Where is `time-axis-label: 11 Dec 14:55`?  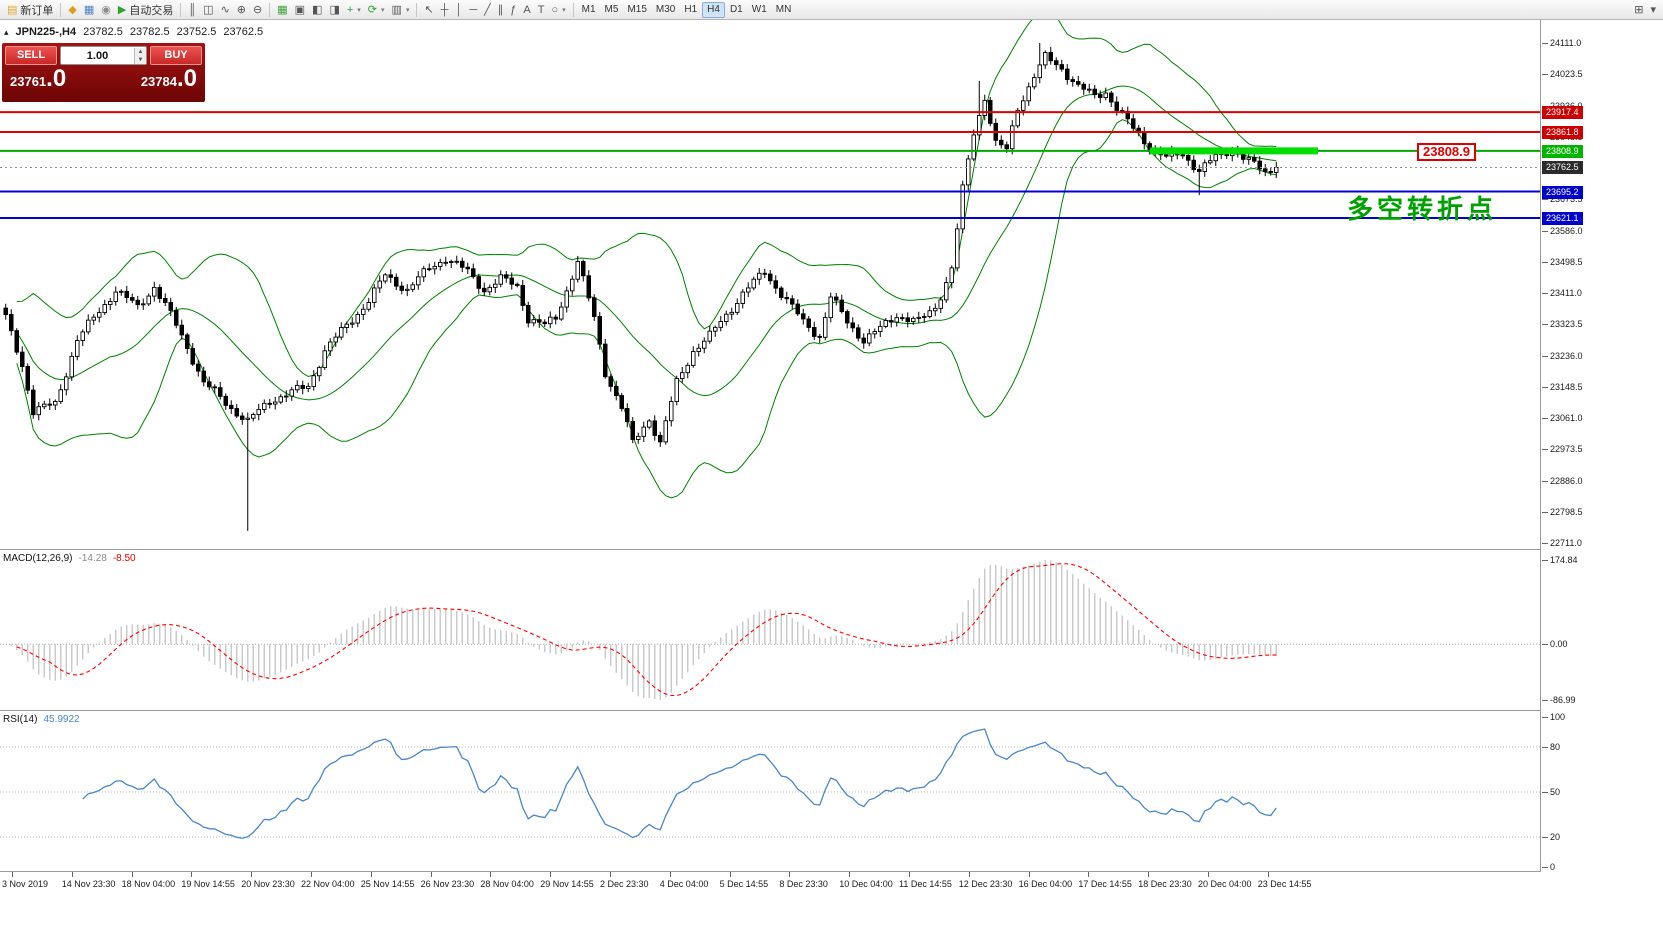
time-axis-label: 11 Dec 14:55 is located at coordinates (925, 880).